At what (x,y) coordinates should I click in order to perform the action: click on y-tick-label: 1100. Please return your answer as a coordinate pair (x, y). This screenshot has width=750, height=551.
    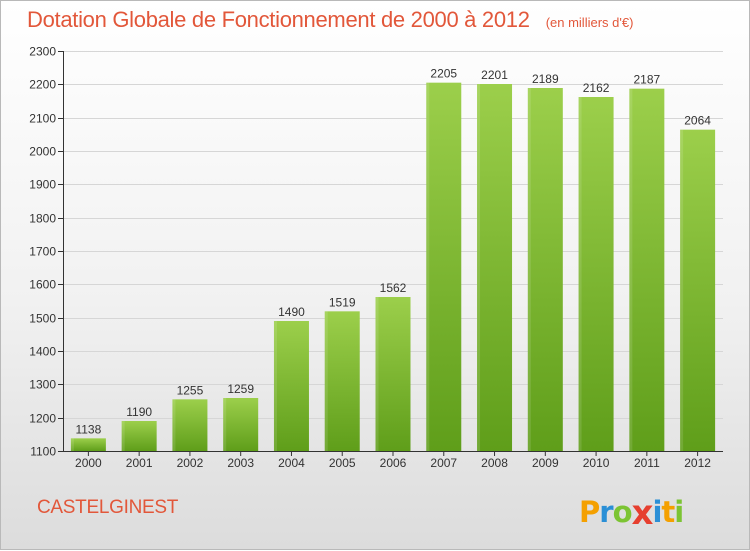
    Looking at the image, I should click on (43, 452).